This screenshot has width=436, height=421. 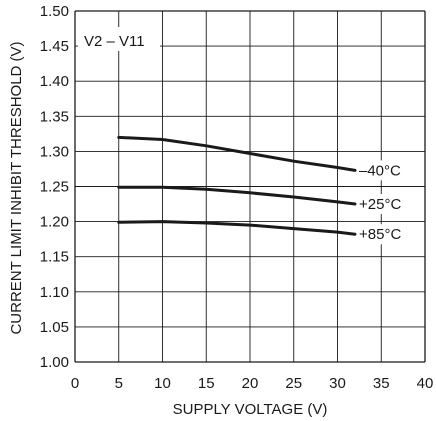 What do you see at coordinates (54, 116) in the screenshot?
I see `y-tick-label: 1.35` at bounding box center [54, 116].